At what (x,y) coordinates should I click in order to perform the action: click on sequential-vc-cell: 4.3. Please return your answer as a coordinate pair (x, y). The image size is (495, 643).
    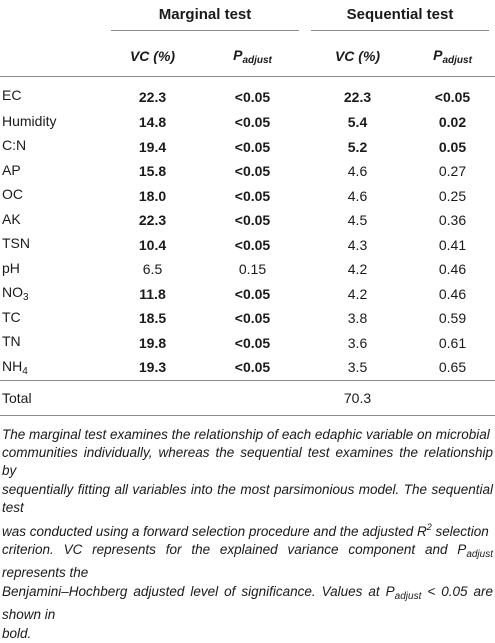
    Looking at the image, I should click on (357, 244).